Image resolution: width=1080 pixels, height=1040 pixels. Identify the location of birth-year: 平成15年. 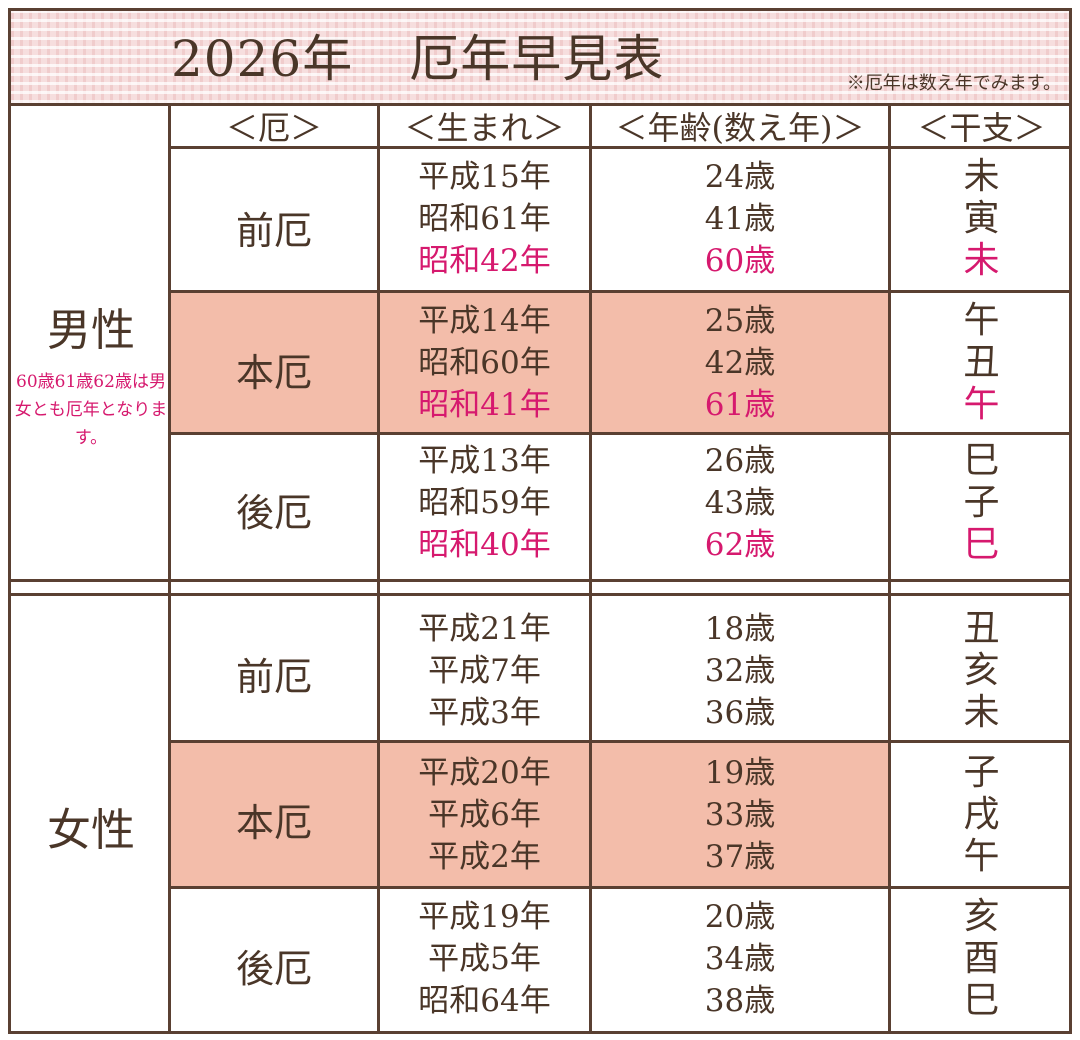
(484, 177).